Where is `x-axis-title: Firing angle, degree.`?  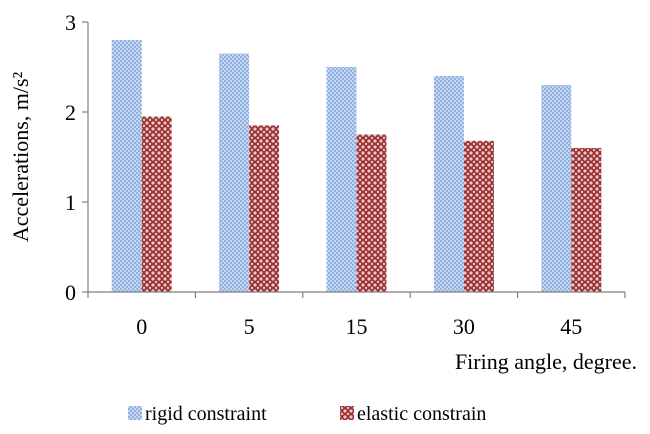 x-axis-title: Firing angle, degree. is located at coordinates (546, 361).